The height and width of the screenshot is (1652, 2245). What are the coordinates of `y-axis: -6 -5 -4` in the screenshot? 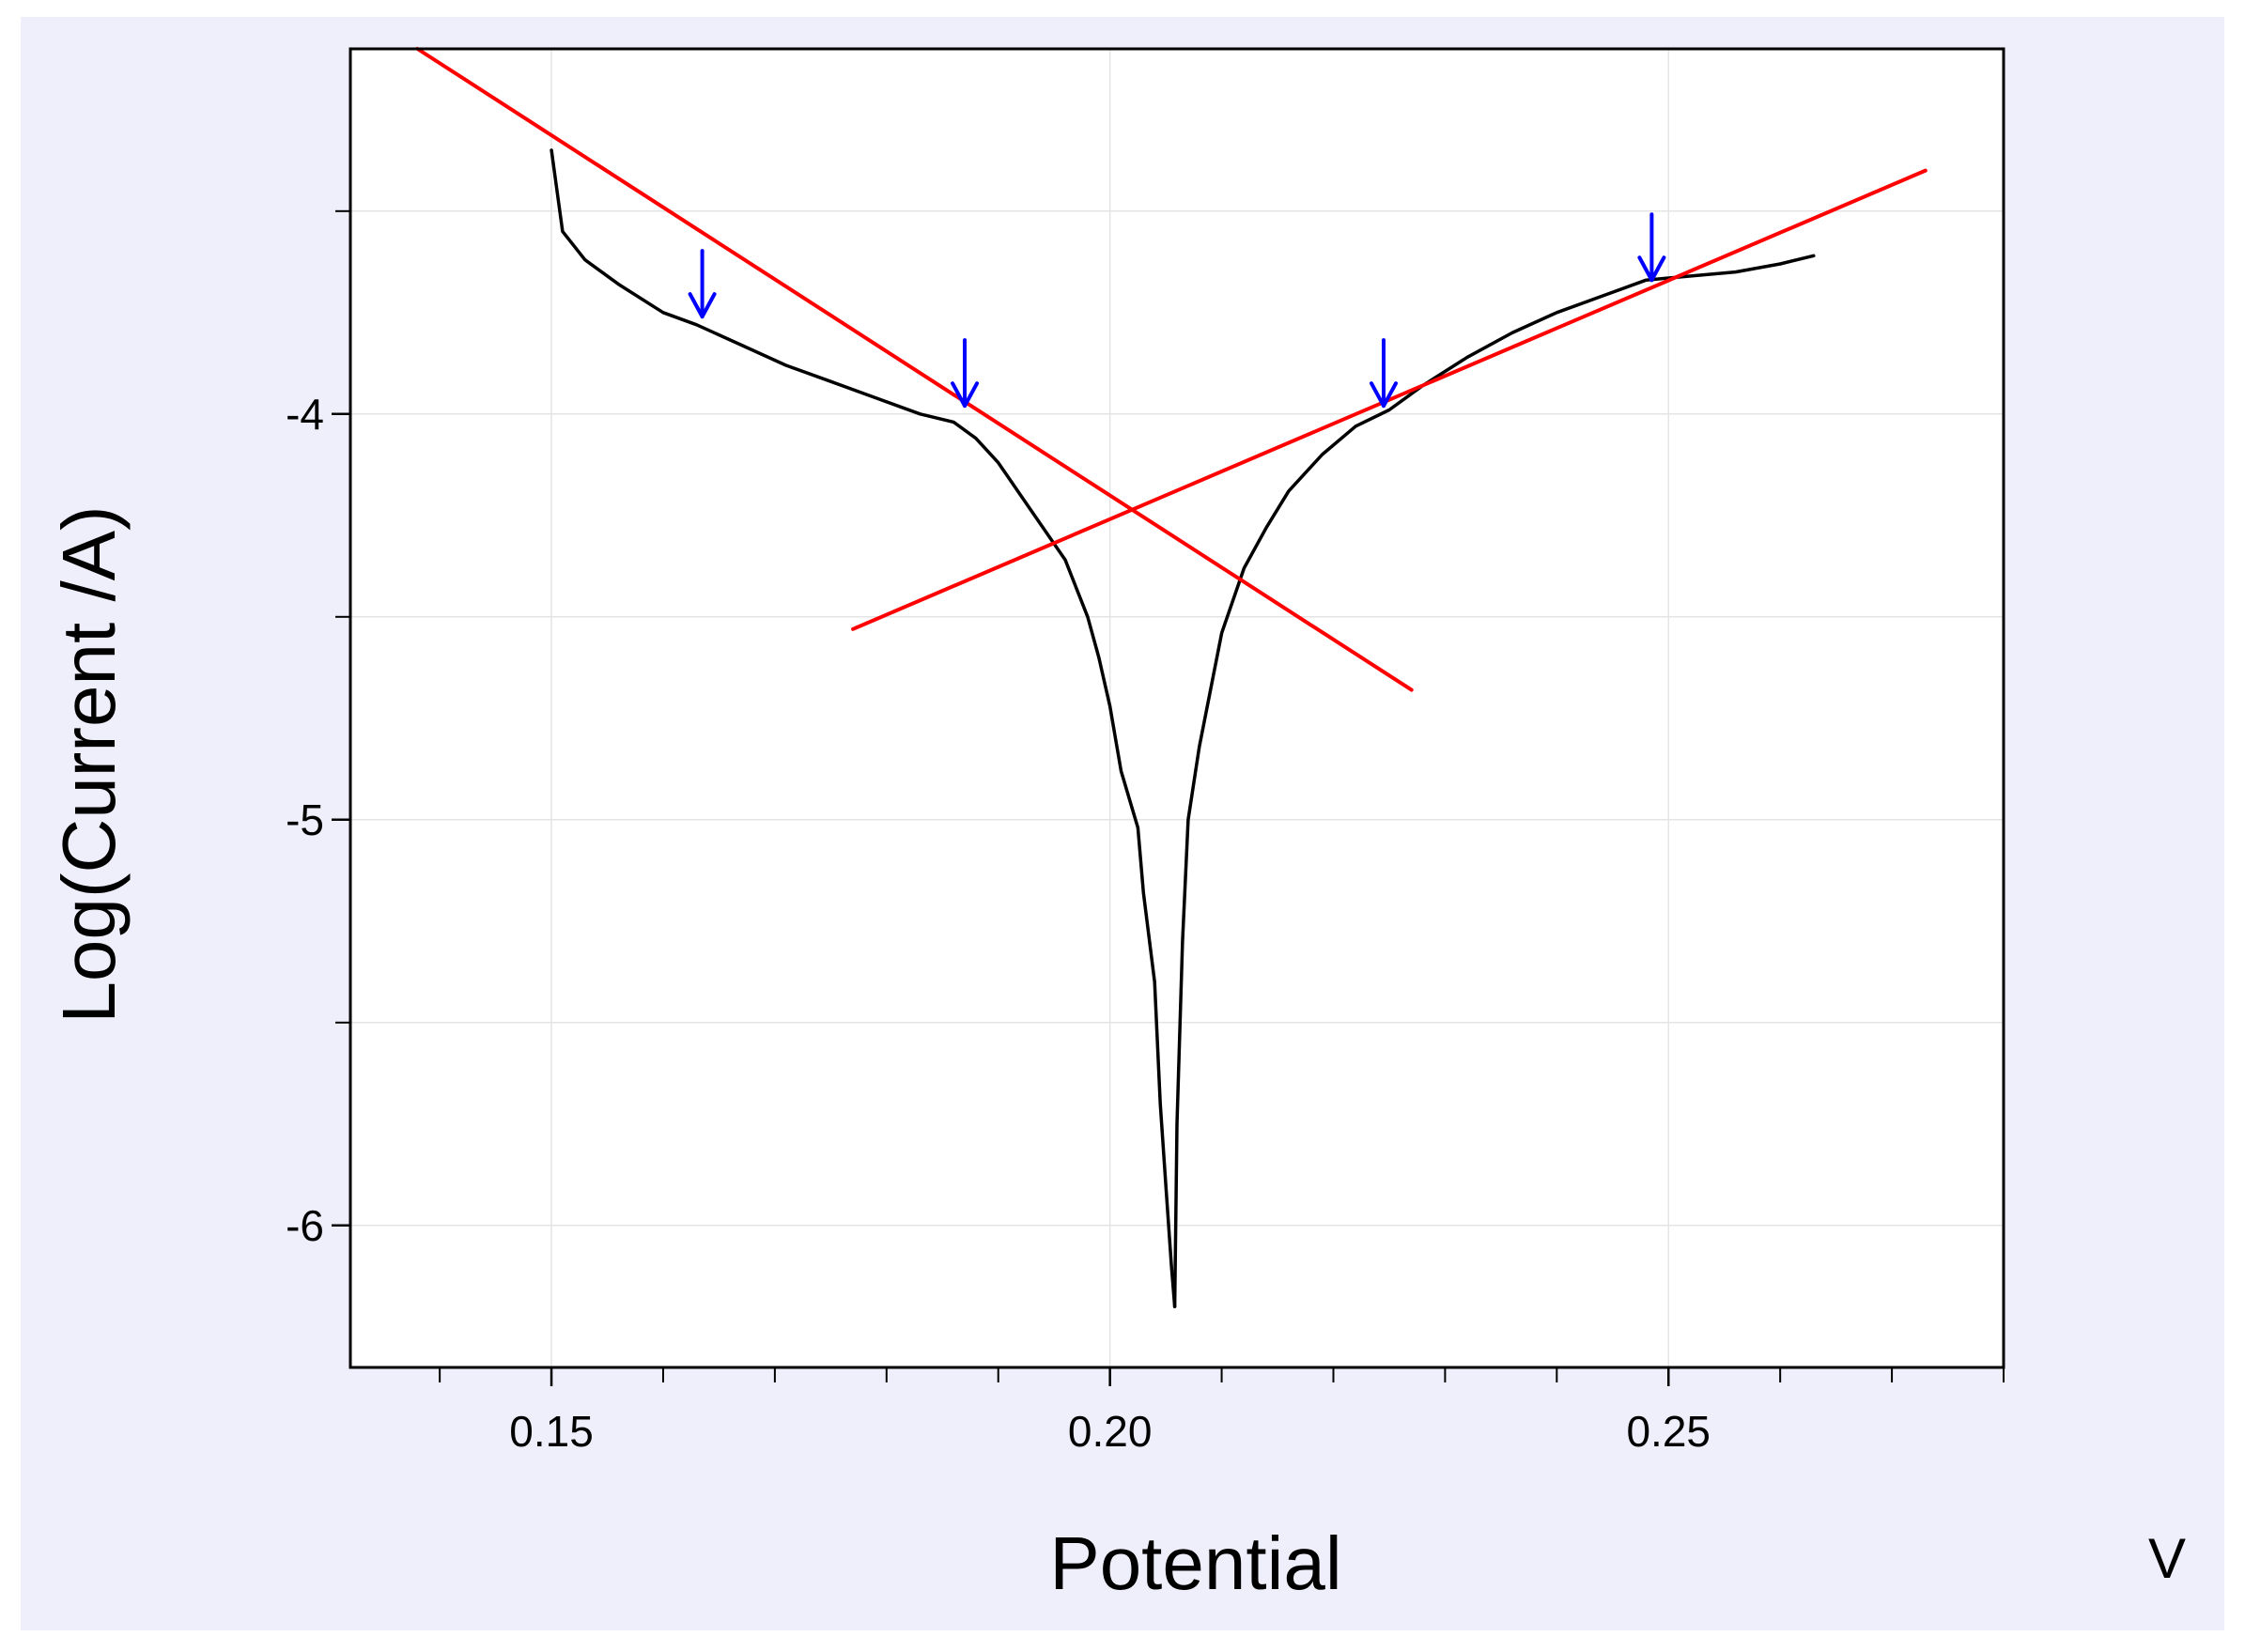 It's located at (318, 729).